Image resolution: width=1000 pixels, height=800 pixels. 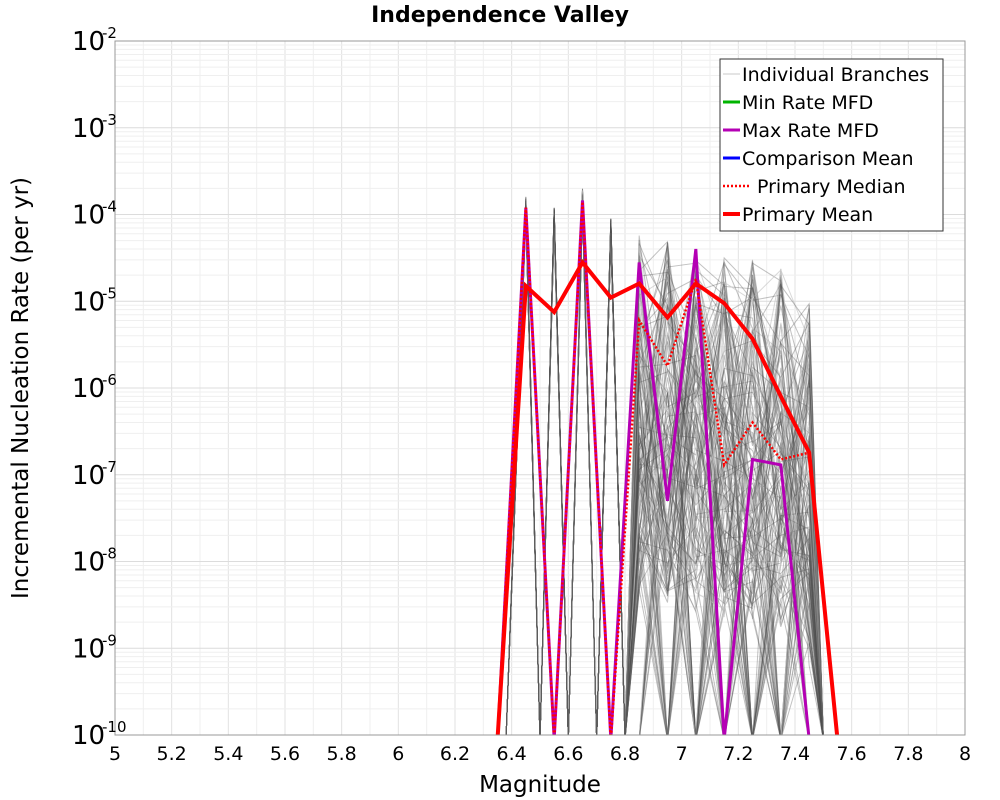 What do you see at coordinates (109, 120) in the screenshot?
I see `y-tick-exponent: -3` at bounding box center [109, 120].